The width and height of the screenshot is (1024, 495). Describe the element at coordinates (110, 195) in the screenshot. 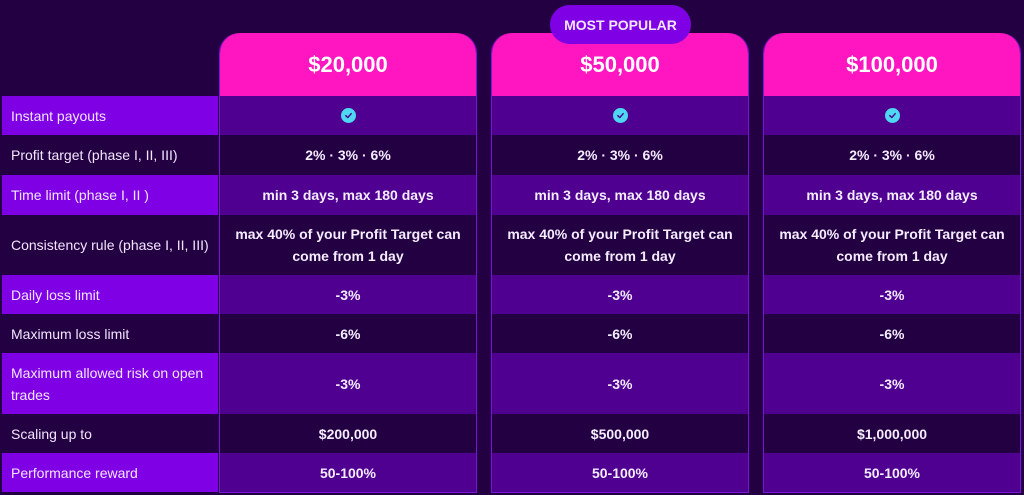

I see `row-label-time-limit: Time limit (phase I, II )` at that location.